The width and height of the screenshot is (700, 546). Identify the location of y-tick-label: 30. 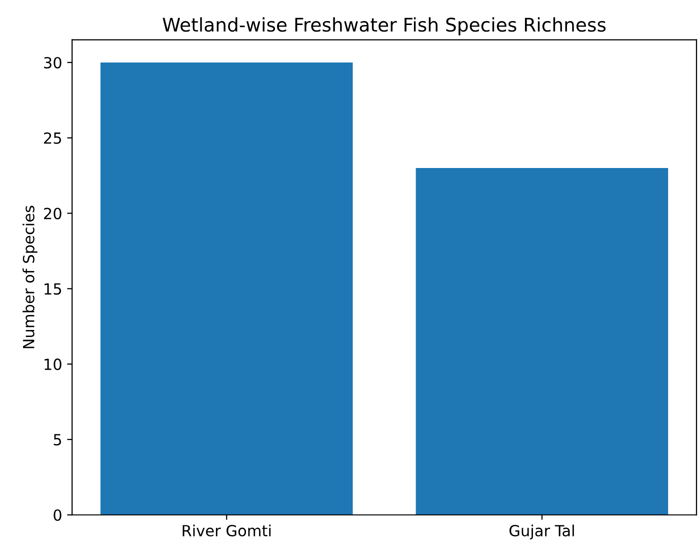
(53, 62).